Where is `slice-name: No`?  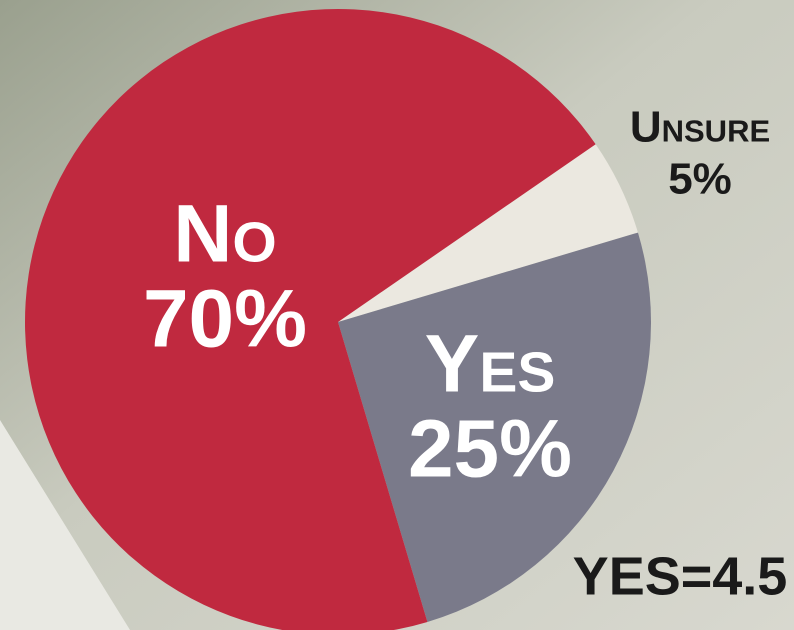 slice-name: No is located at coordinates (225, 234).